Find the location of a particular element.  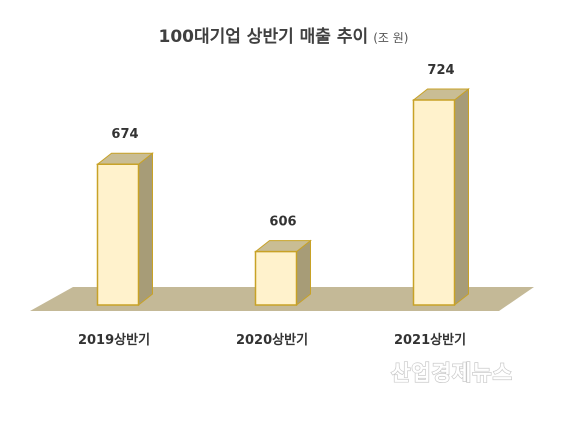

value-label: 606 is located at coordinates (282, 222).